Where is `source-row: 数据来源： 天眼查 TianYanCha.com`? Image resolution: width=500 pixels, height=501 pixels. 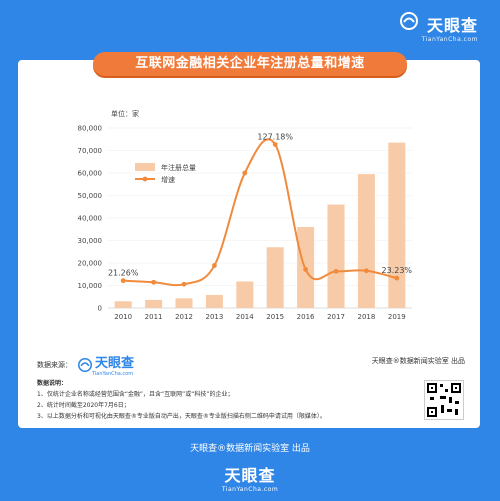 source-row: 数据来源： 天眼查 TianYanCha.com is located at coordinates (85, 364).